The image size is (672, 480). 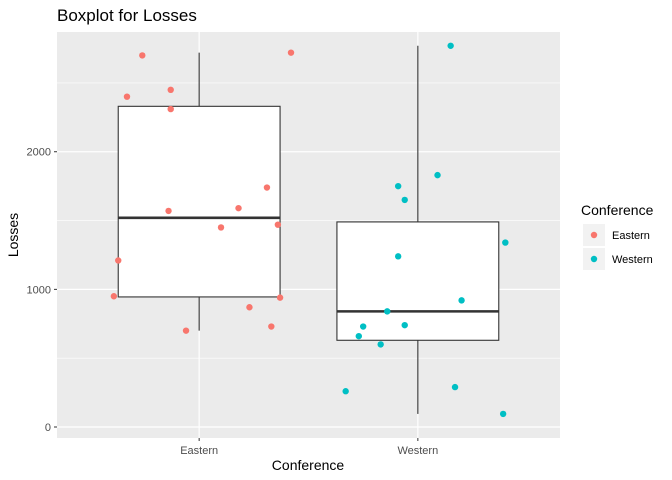 What do you see at coordinates (632, 260) in the screenshot?
I see `legend-label: Western` at bounding box center [632, 260].